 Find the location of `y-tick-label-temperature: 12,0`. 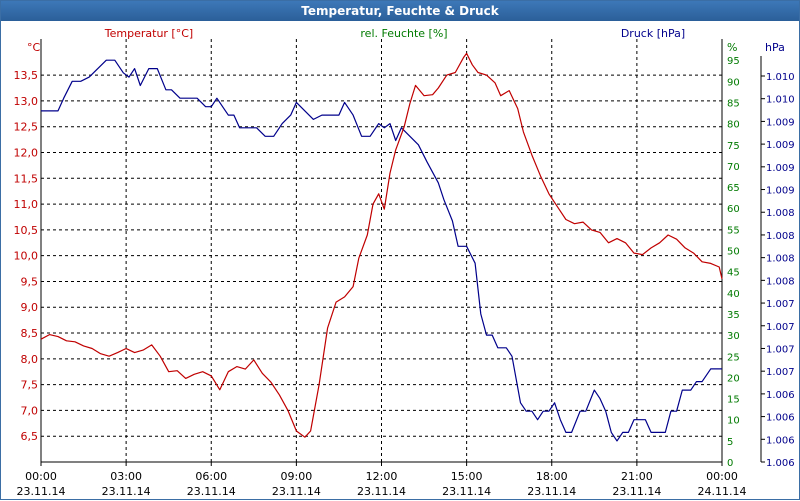

y-tick-label-temperature: 12,0 is located at coordinates (26, 152).